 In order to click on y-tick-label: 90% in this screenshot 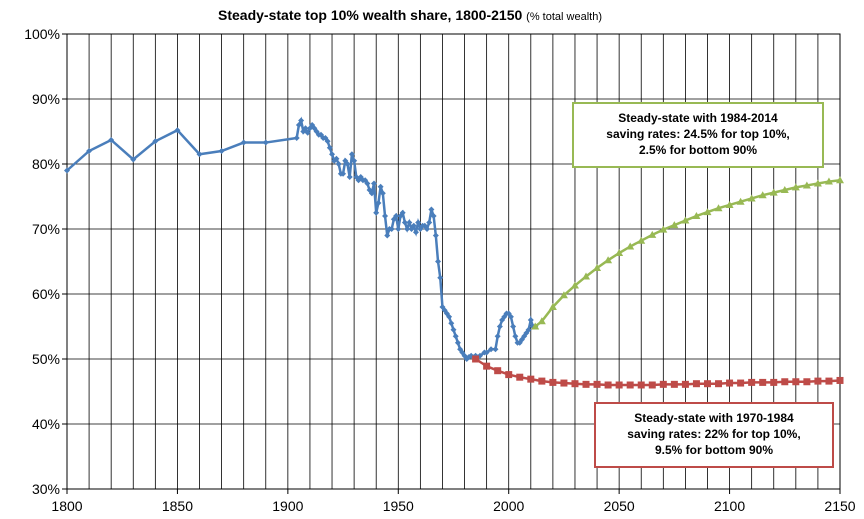, I will do `click(46, 99)`.